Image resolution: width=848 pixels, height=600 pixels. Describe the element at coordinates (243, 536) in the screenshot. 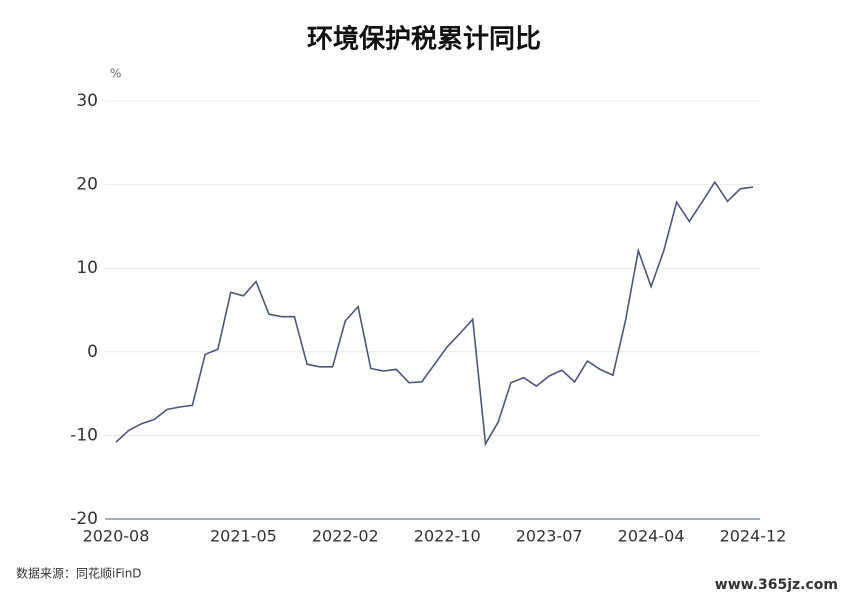

I see `x-tick-label: 2021-05` at that location.